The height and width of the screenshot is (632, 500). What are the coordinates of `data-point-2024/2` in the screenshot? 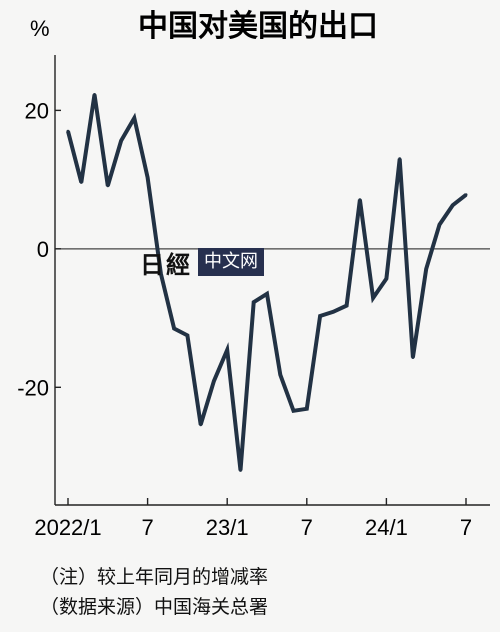 It's located at (400, 159).